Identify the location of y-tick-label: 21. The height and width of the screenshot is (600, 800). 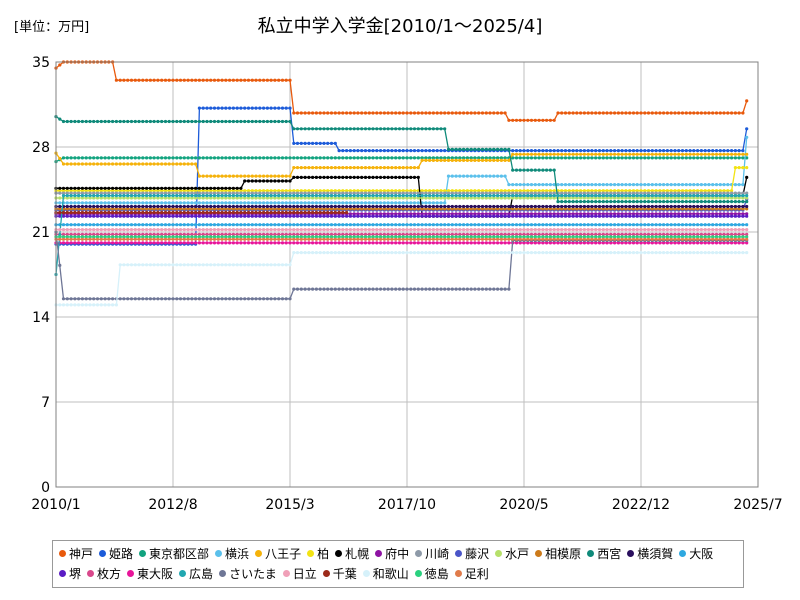
(41, 233).